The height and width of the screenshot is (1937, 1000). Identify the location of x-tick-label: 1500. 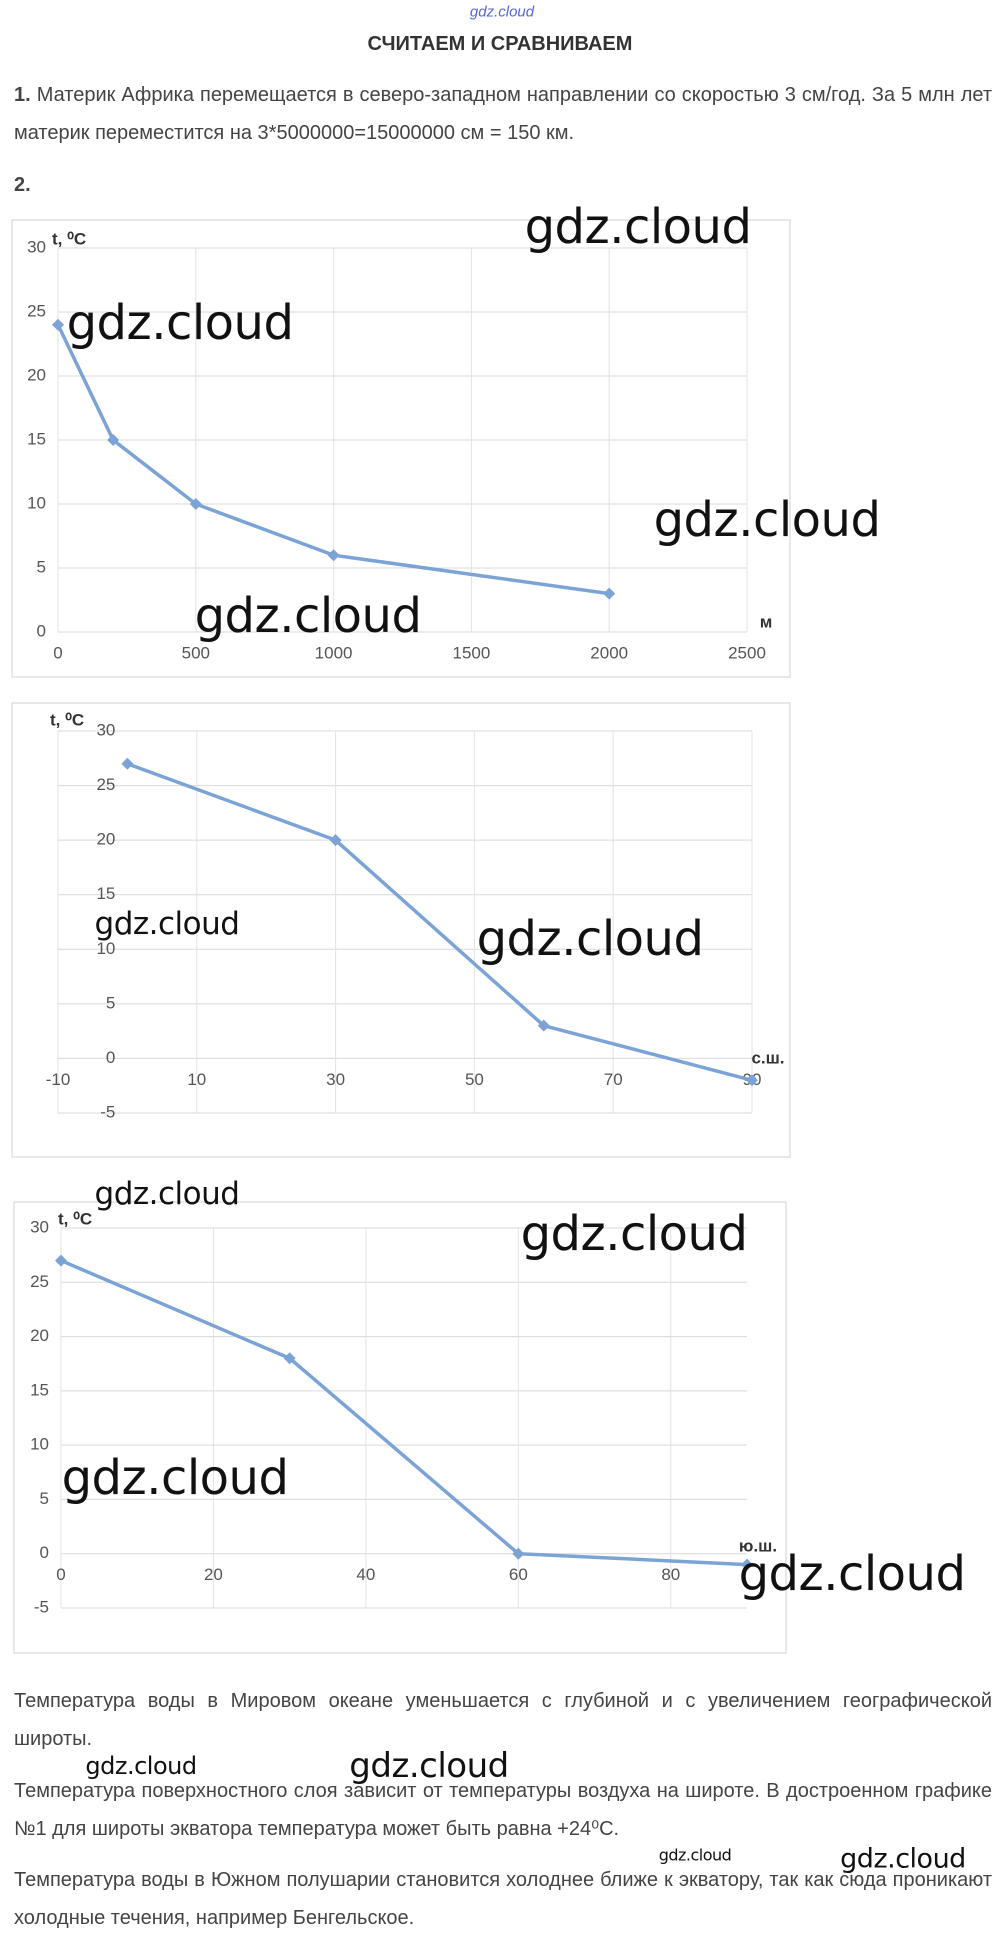
(471, 652).